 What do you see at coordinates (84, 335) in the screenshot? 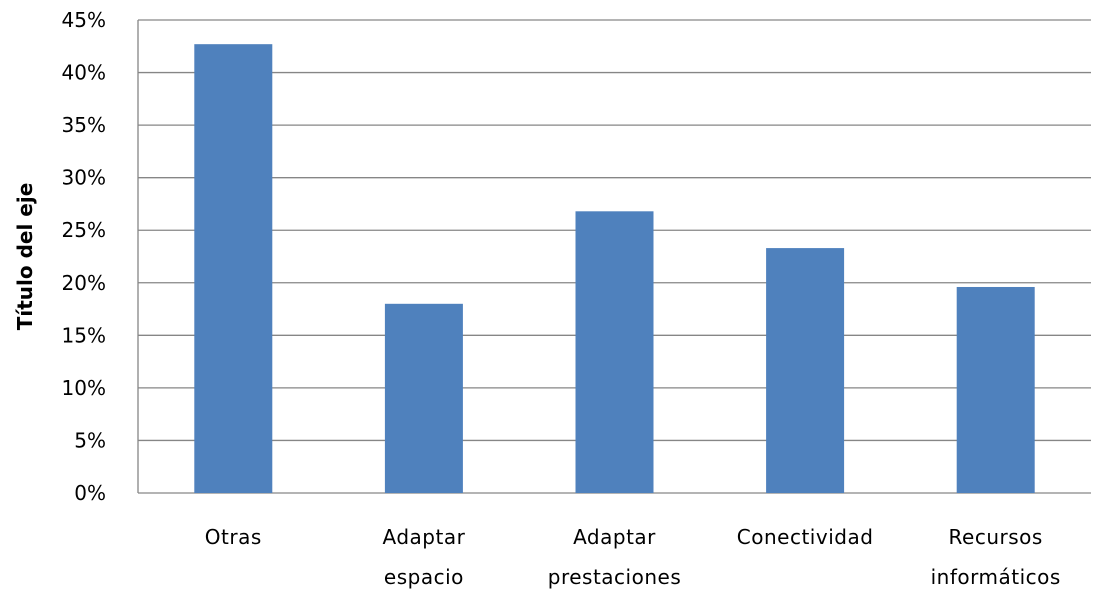
I see `y-tick-label: 15%` at bounding box center [84, 335].